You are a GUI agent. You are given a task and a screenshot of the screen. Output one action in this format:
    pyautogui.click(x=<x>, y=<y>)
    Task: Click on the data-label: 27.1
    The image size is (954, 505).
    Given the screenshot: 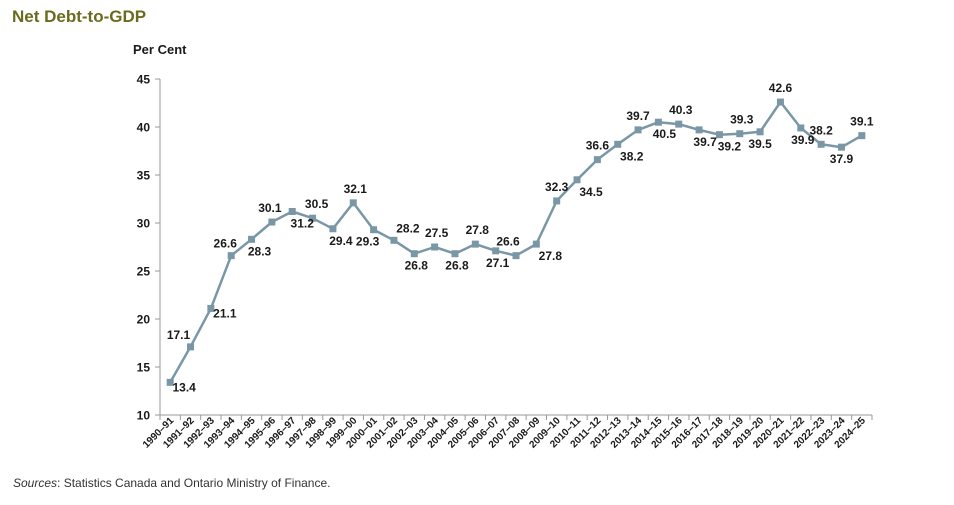 What is the action you would take?
    pyautogui.click(x=498, y=263)
    